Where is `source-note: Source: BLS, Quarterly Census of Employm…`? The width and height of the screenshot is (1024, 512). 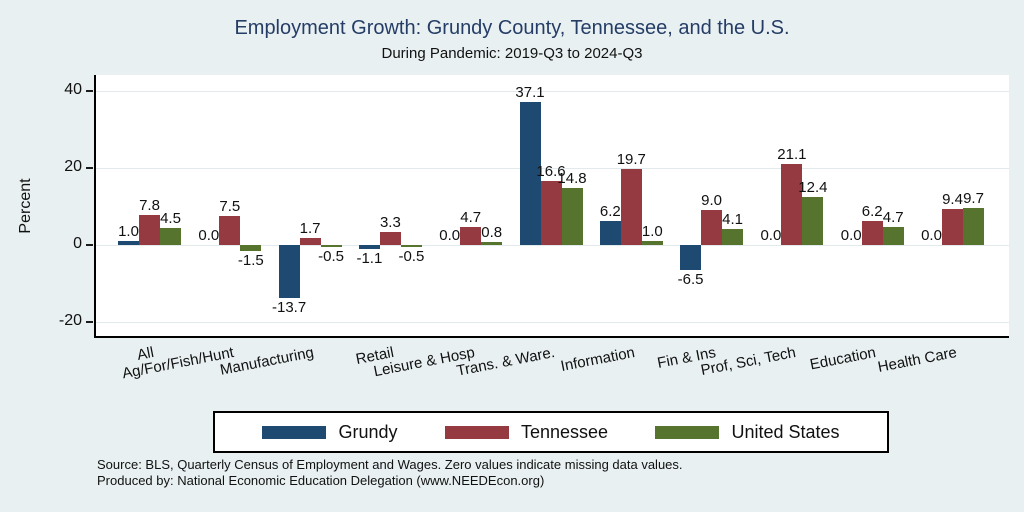 source-note: Source: BLS, Quarterly Census of Employm… is located at coordinates (390, 473).